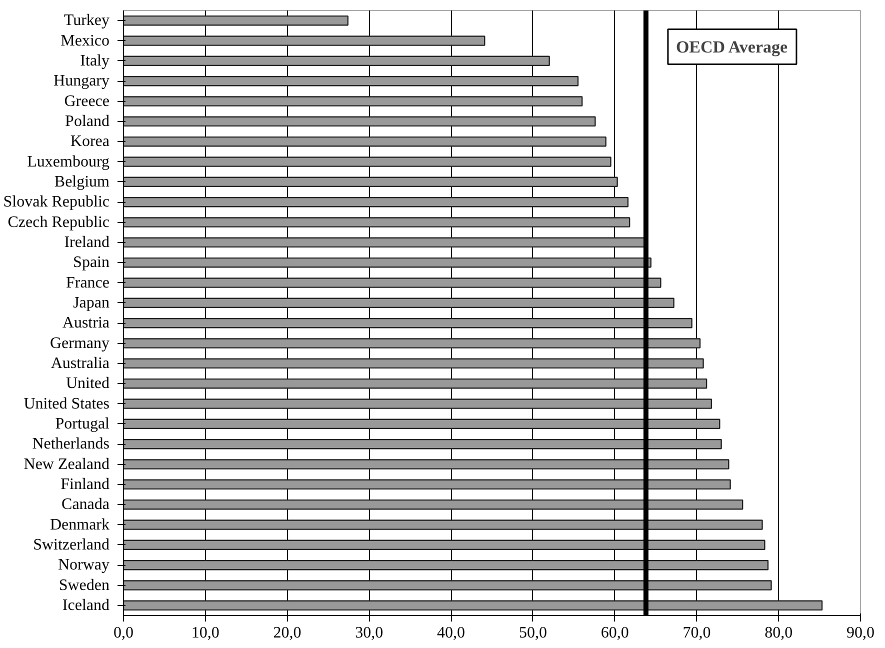  Describe the element at coordinates (67, 464) in the screenshot. I see `y-tick-label: New Zealand` at that location.